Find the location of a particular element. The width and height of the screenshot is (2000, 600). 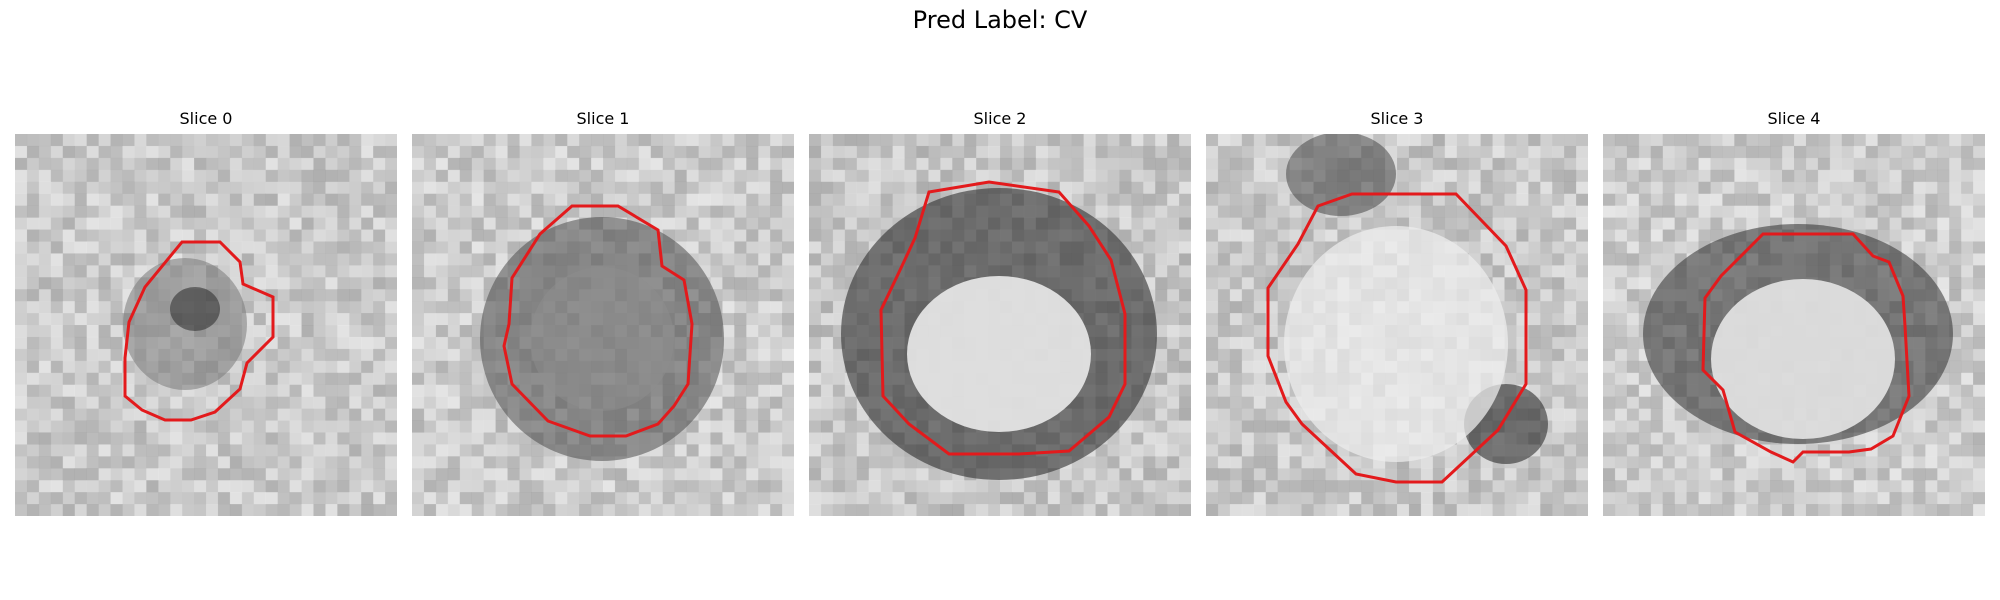

slice-panel-2: Slice 2 is located at coordinates (1000, 312).